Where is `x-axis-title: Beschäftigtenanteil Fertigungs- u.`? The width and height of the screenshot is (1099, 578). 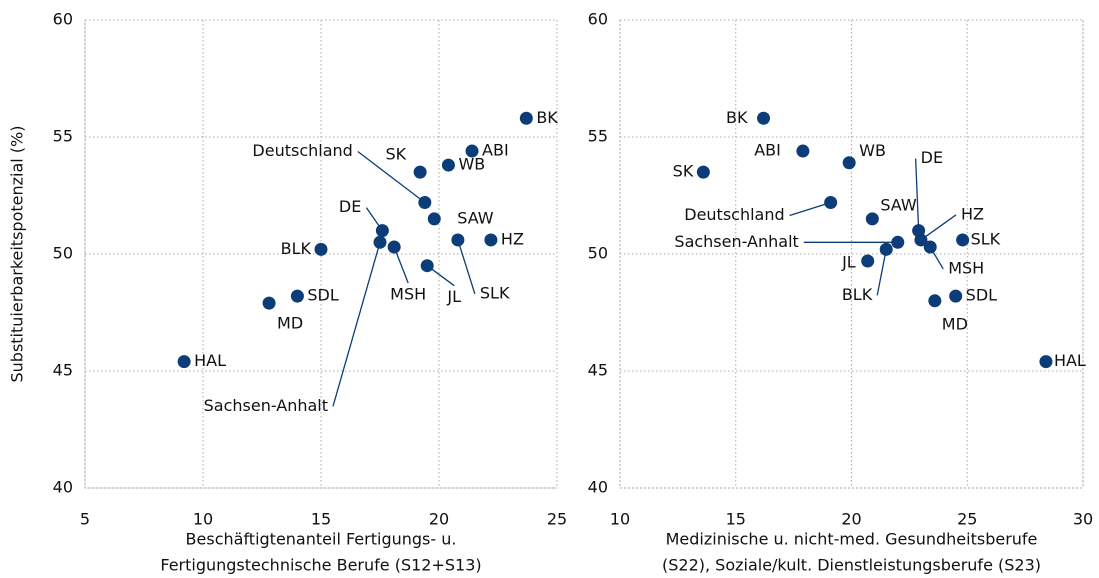 x-axis-title: Beschäftigtenanteil Fertigungs- u. is located at coordinates (321, 539).